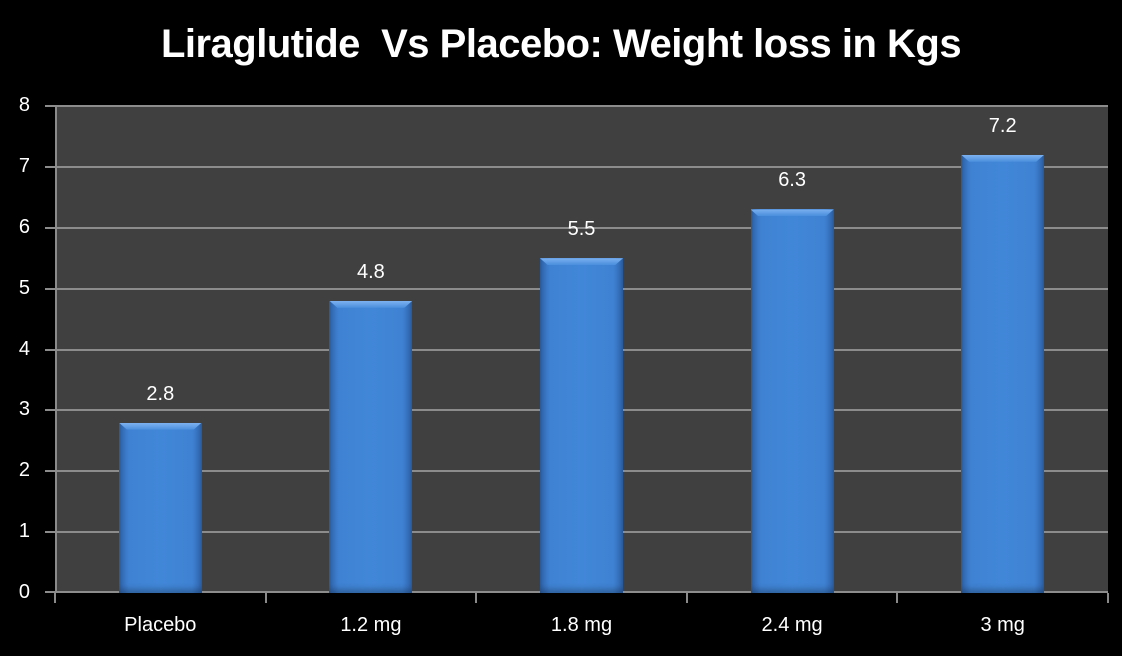  What do you see at coordinates (792, 401) in the screenshot?
I see `bar-2-4-mg` at bounding box center [792, 401].